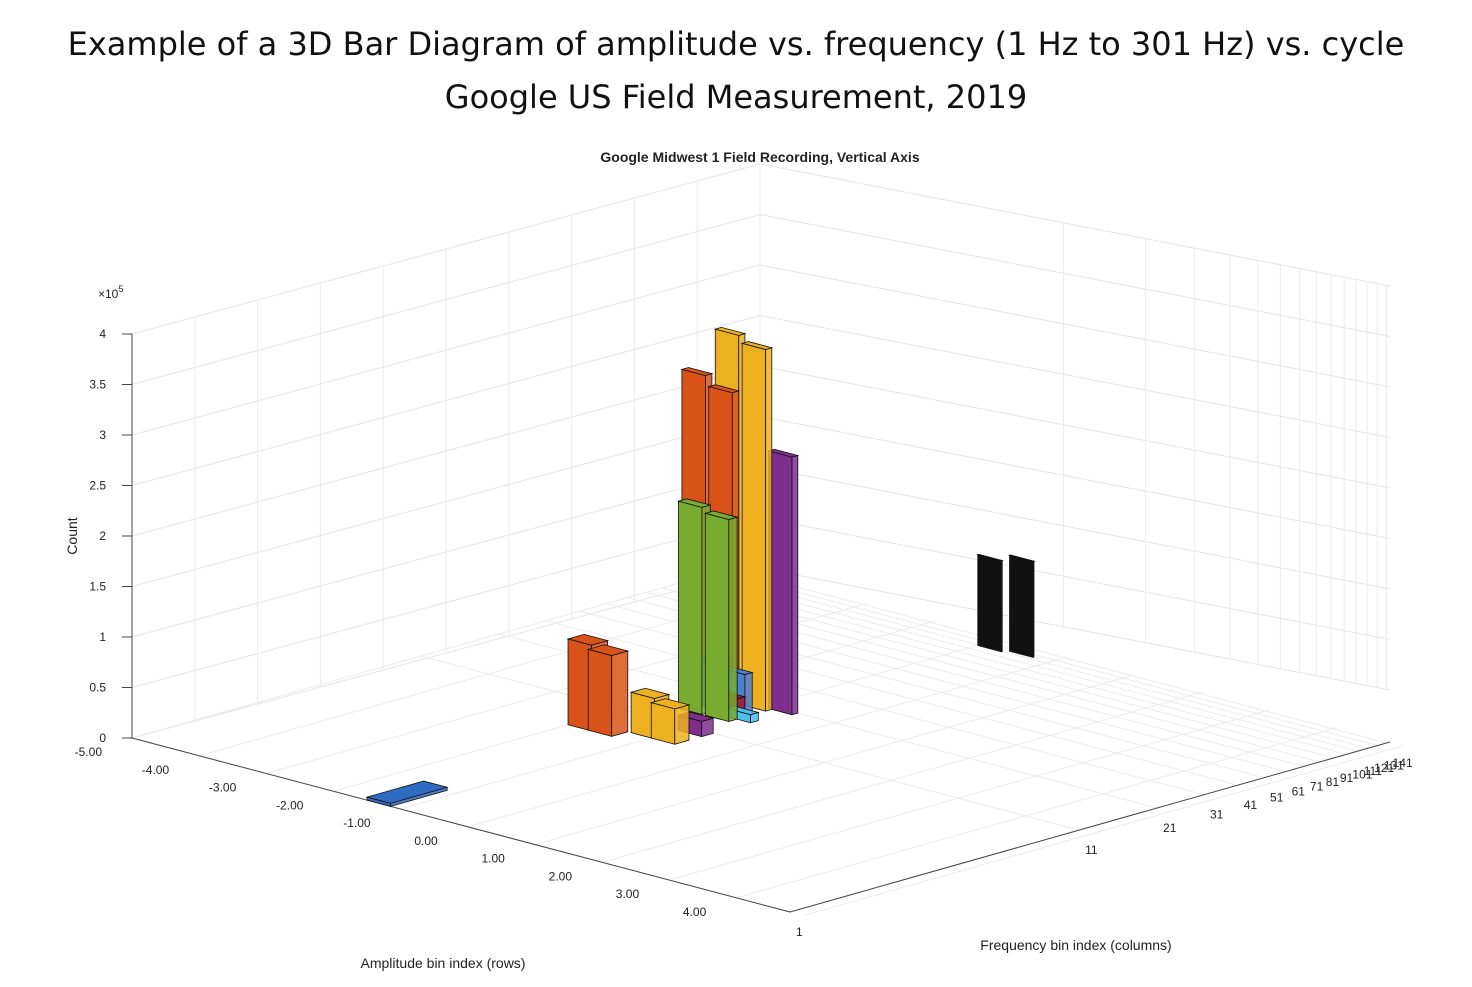 The height and width of the screenshot is (987, 1472). What do you see at coordinates (695, 912) in the screenshot?
I see `x-tick-label: 4.00` at bounding box center [695, 912].